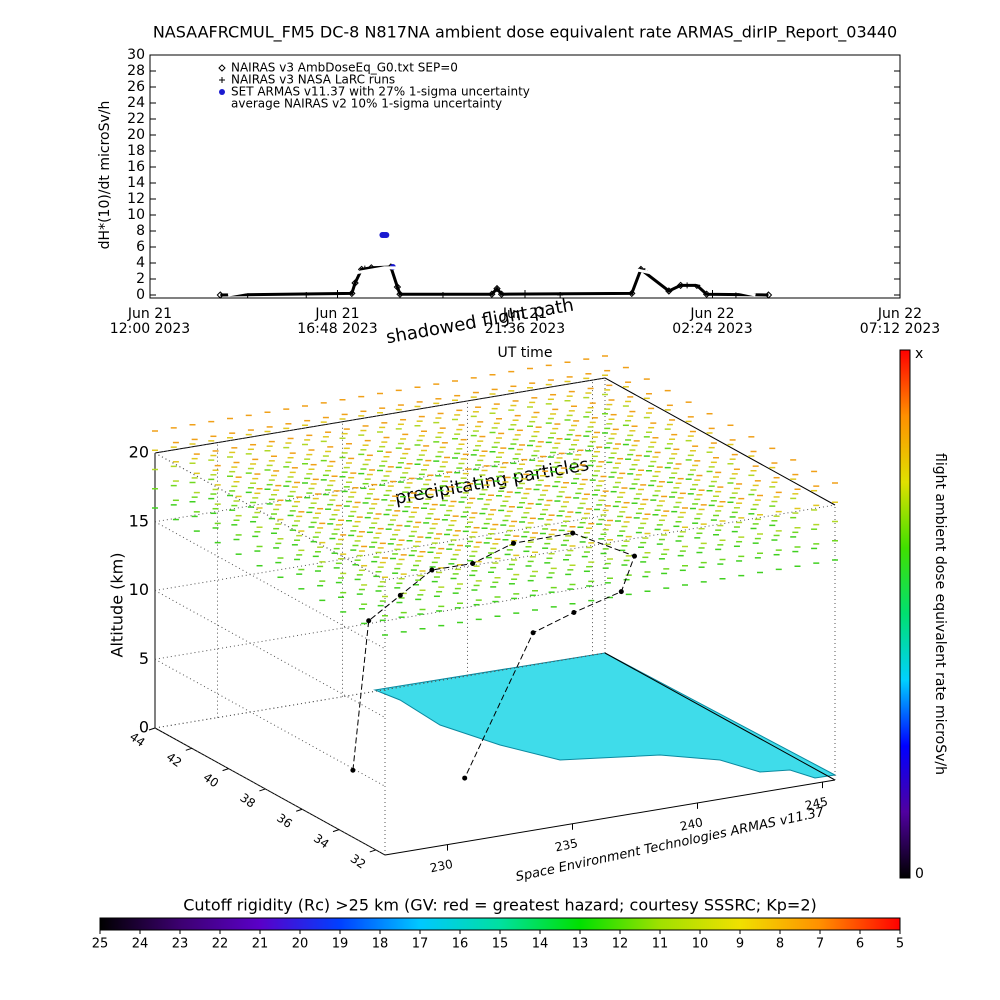 This screenshot has height=1000, width=1000. What do you see at coordinates (300, 944) in the screenshot?
I see `colorbar-tick-label: 20` at bounding box center [300, 944].